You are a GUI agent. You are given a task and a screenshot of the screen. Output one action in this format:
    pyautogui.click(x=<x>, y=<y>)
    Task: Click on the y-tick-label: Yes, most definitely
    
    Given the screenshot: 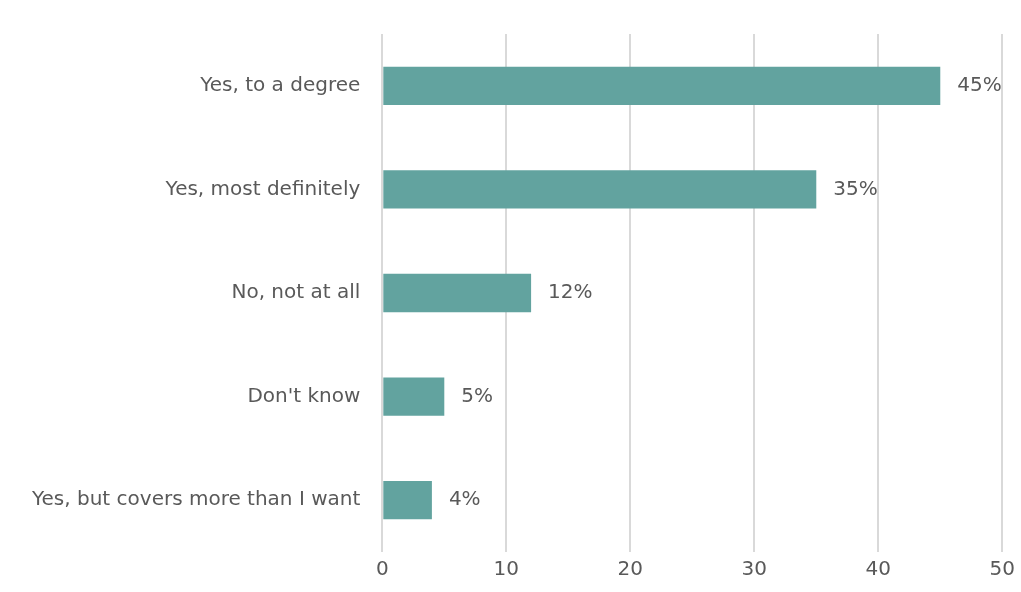 What is the action you would take?
    pyautogui.click(x=262, y=187)
    